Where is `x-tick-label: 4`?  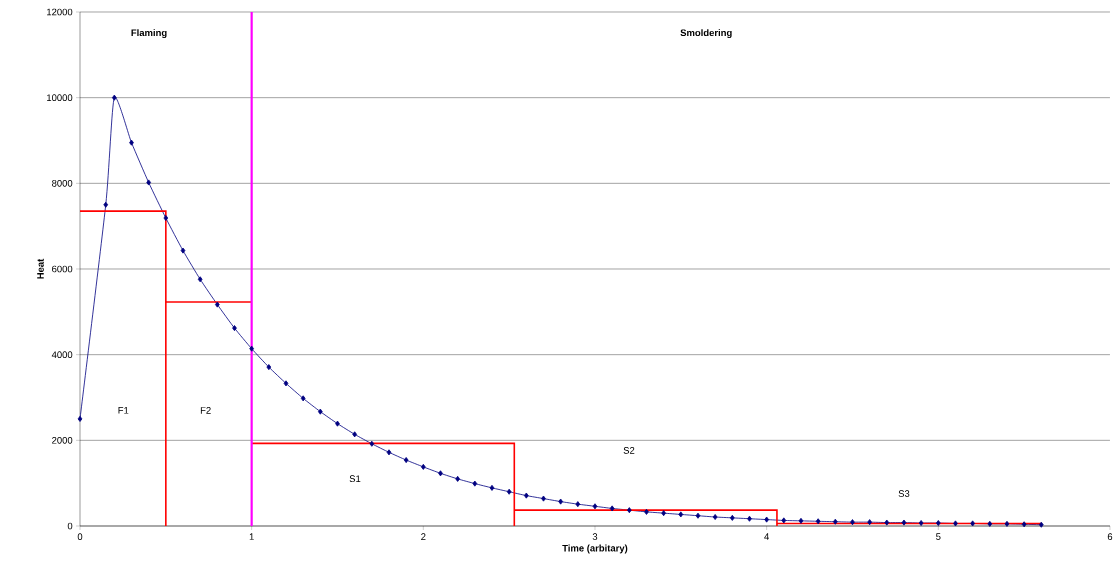
x-tick-label: 4 is located at coordinates (766, 536).